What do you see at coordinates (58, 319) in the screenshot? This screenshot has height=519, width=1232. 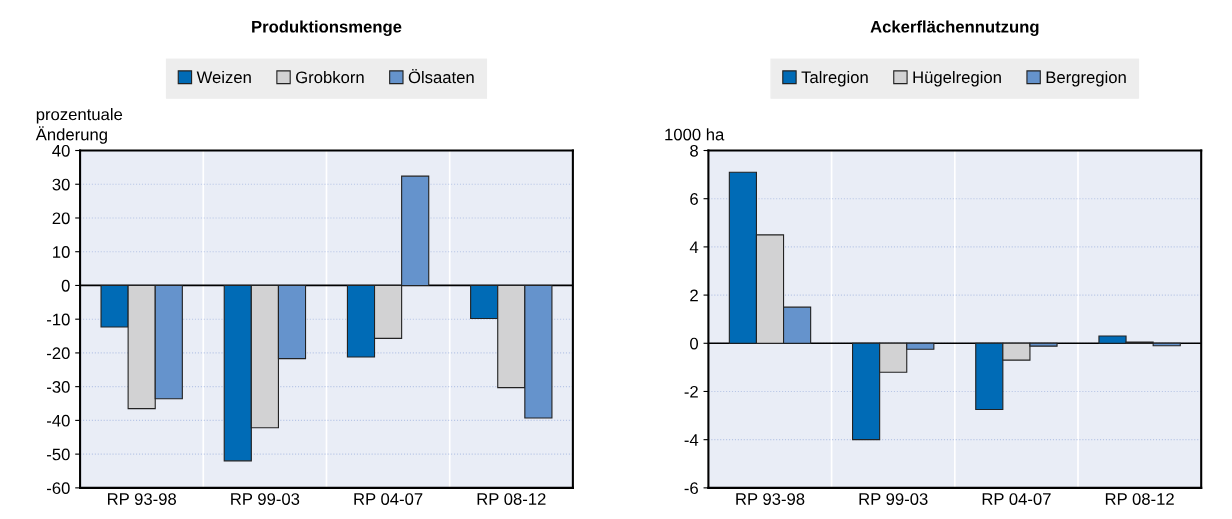 I see `y-tick-label: -10` at bounding box center [58, 319].